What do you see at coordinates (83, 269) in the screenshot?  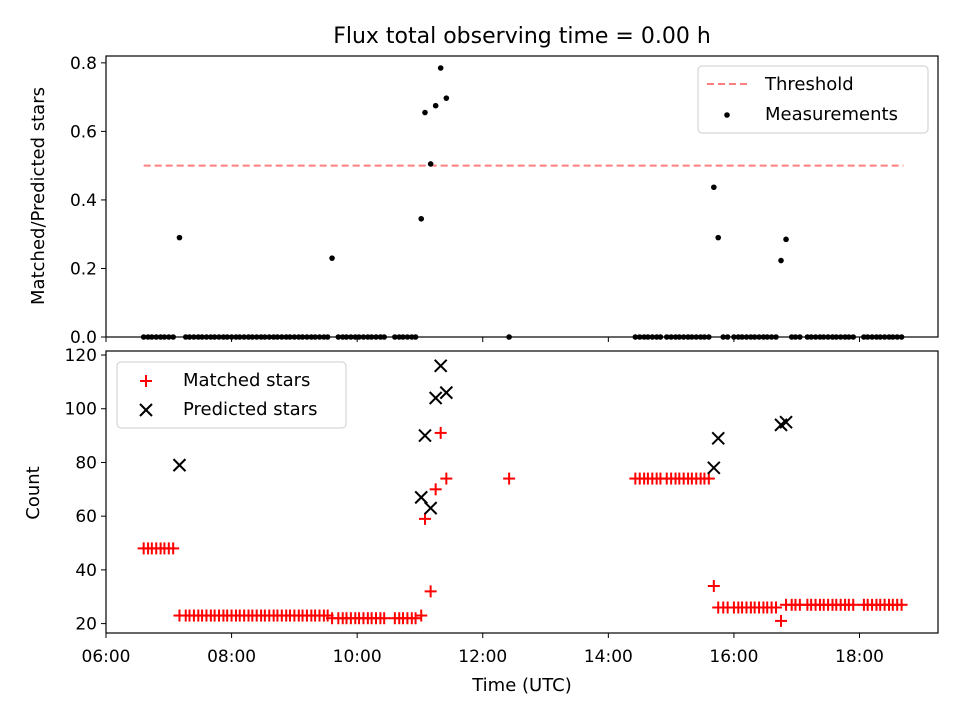 I see `y-tick-label: 0.2` at bounding box center [83, 269].